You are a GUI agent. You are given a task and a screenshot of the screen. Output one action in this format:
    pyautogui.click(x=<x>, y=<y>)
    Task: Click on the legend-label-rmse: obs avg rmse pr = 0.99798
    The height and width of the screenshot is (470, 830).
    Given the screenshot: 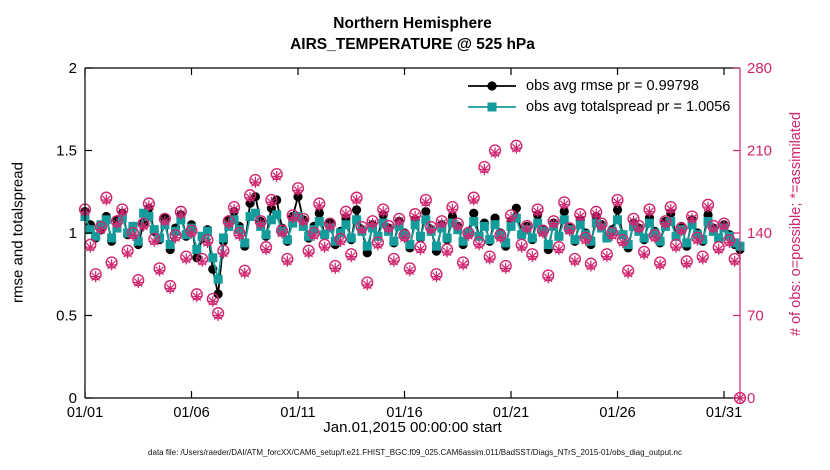 What is the action you would take?
    pyautogui.click(x=612, y=86)
    